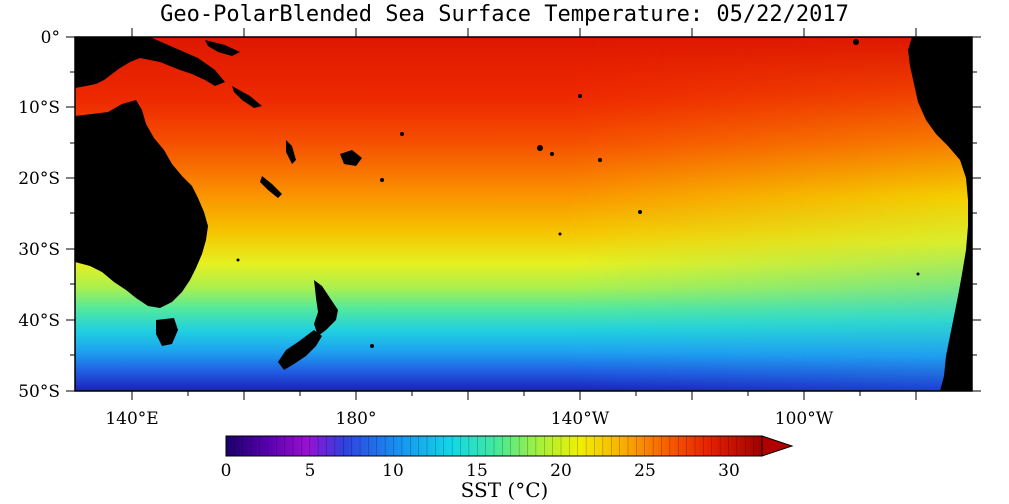 This screenshot has height=504, width=1009. I want to click on y-tick-label: 20°S, so click(39, 179).